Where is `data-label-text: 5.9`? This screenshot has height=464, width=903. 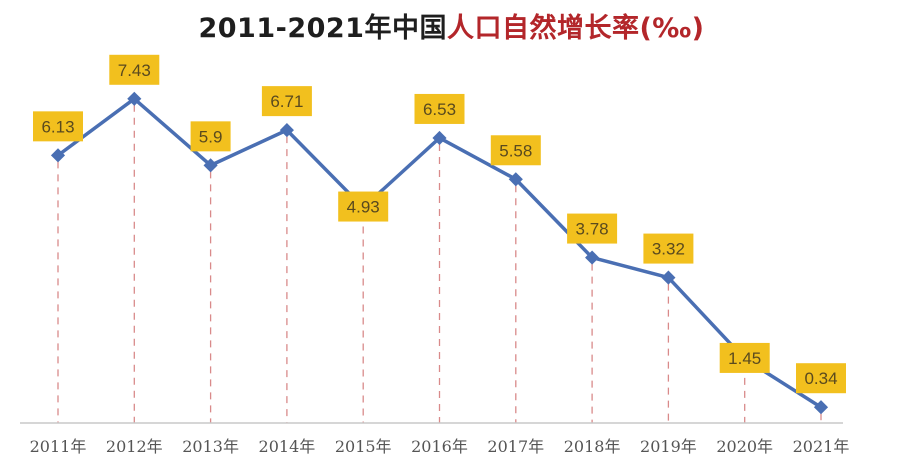
data-label-text: 5.9 is located at coordinates (211, 136).